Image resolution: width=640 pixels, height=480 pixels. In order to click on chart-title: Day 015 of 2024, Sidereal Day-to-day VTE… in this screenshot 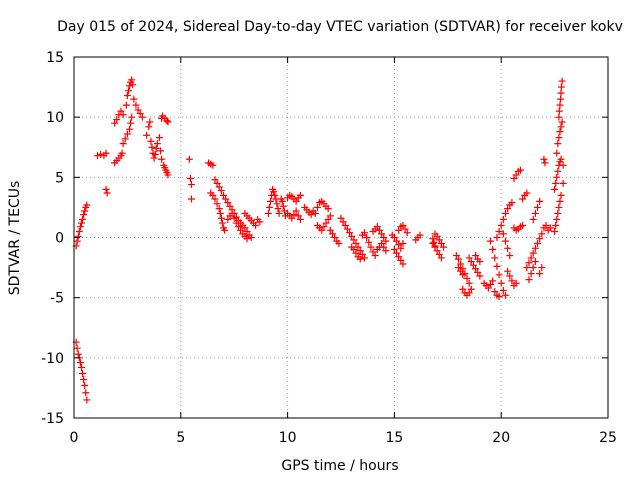, I will do `click(340, 27)`.